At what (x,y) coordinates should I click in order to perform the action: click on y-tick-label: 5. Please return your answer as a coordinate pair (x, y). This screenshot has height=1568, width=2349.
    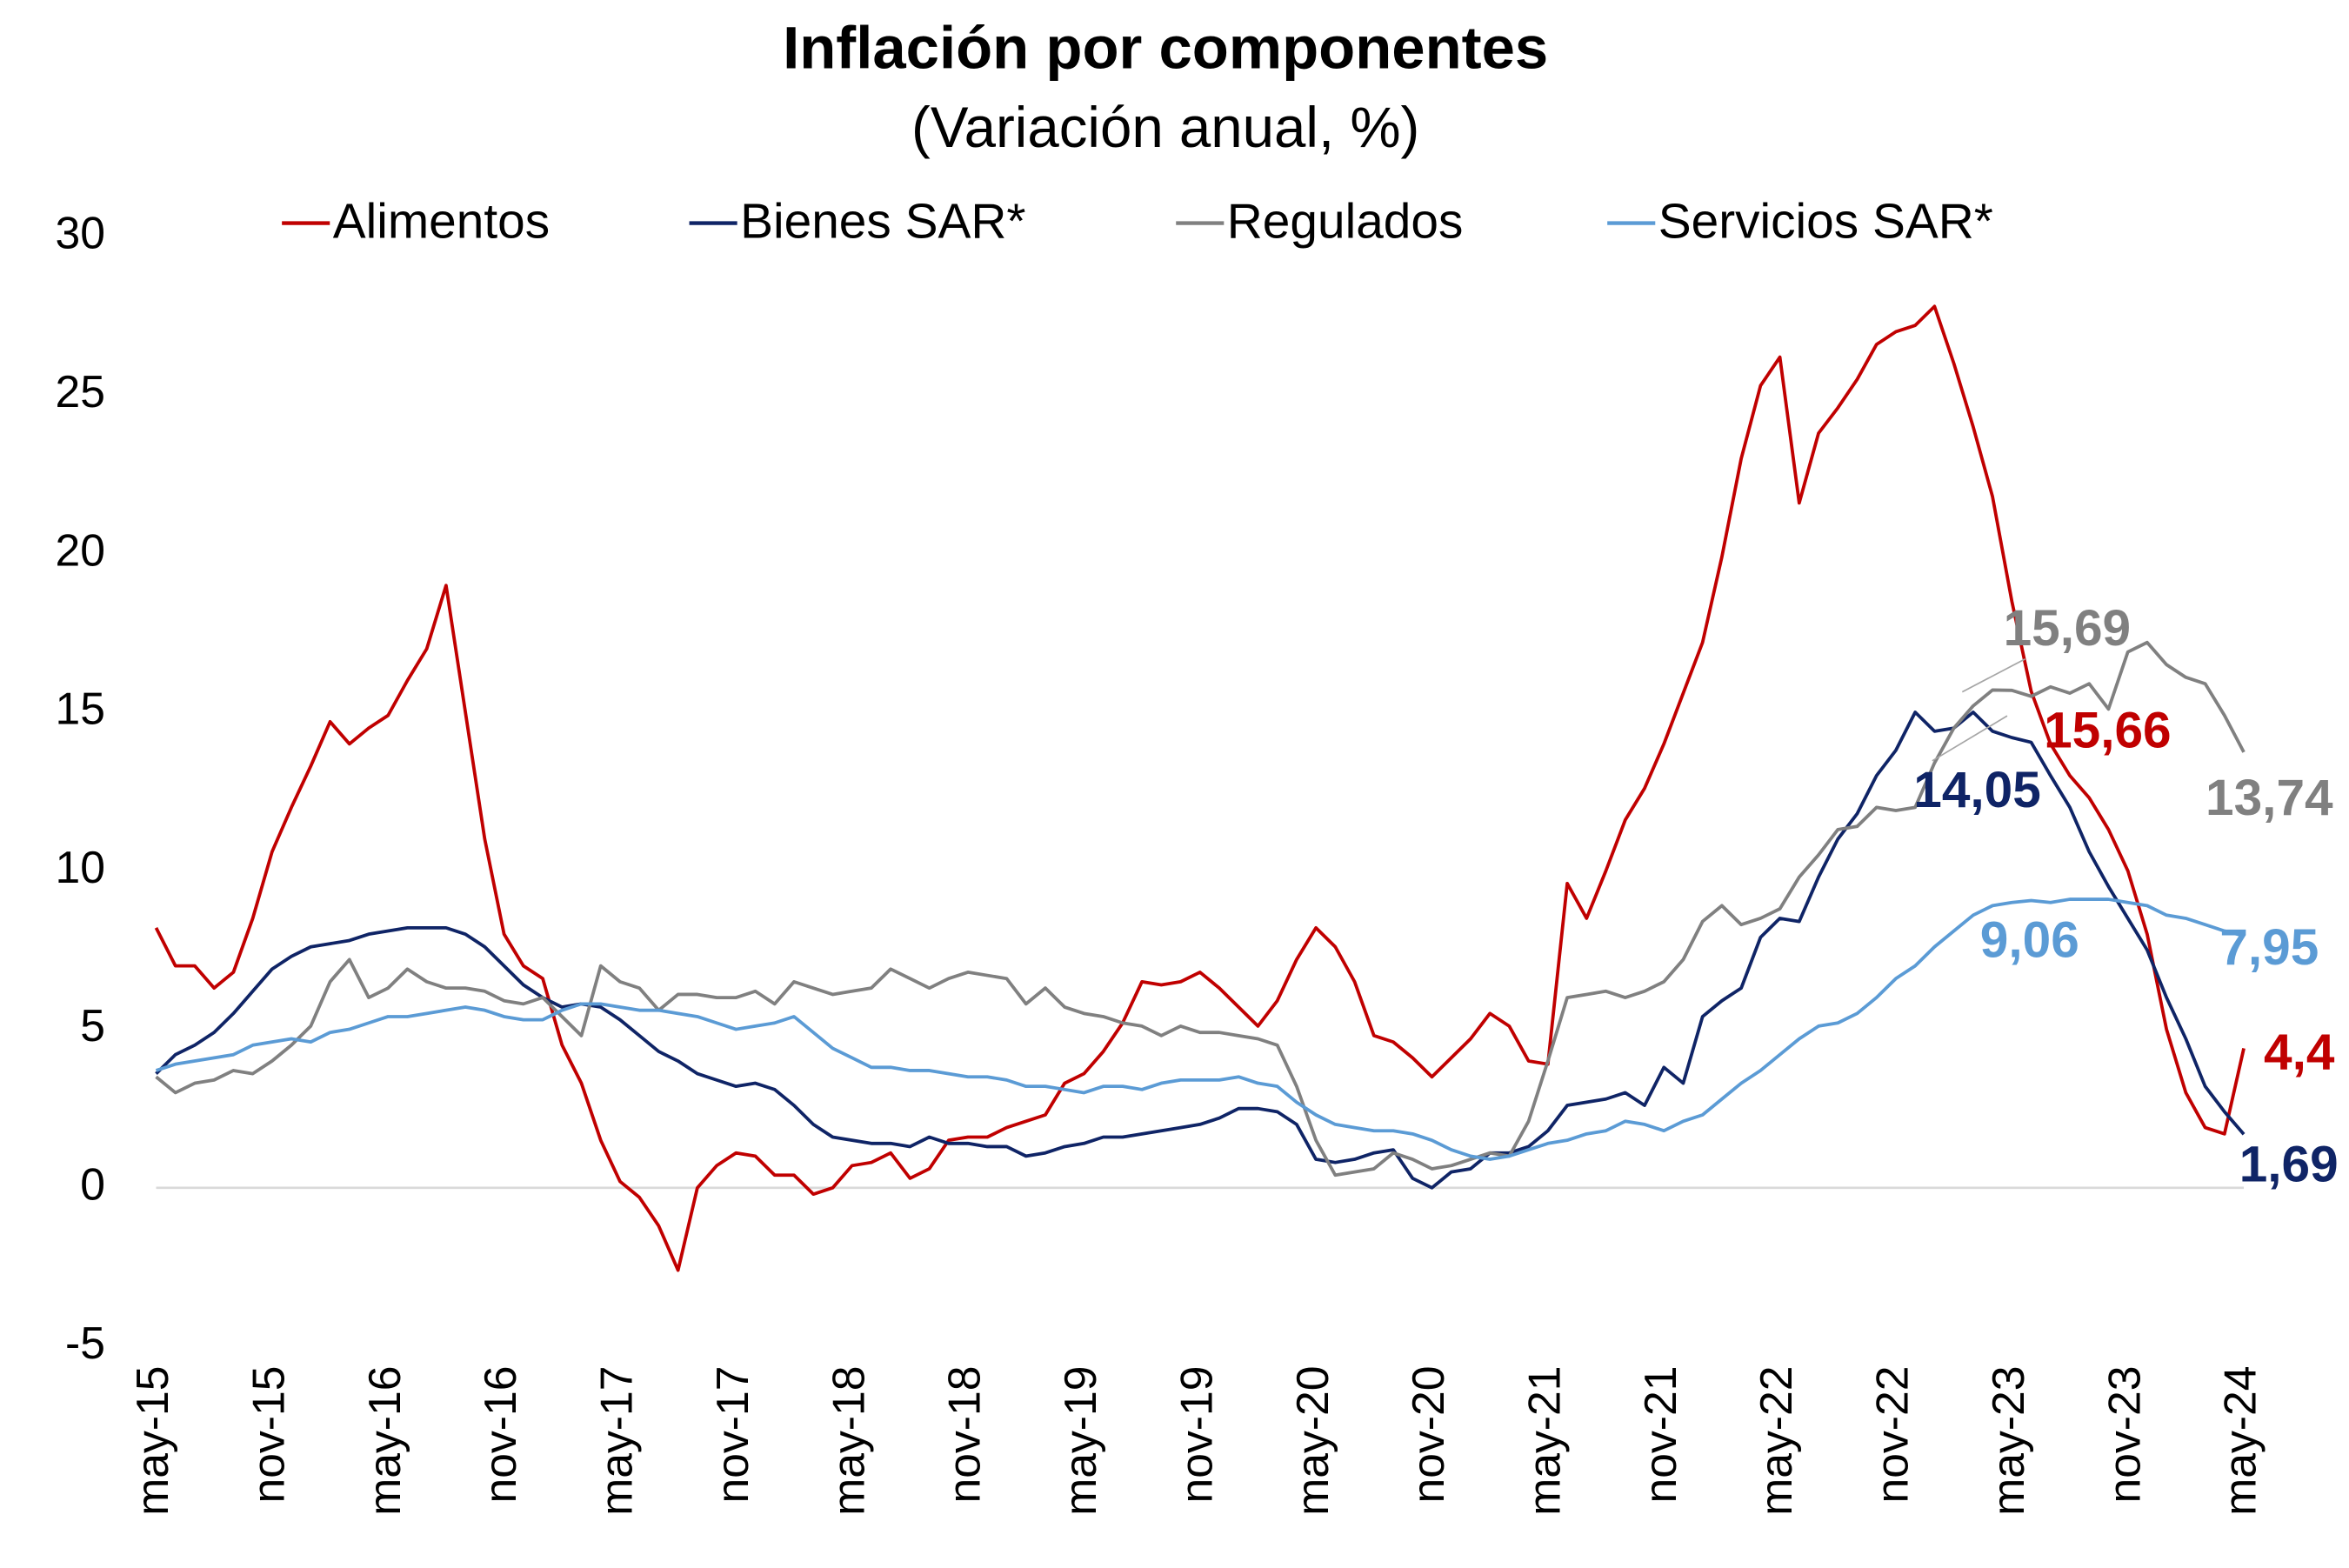
    Looking at the image, I should click on (92, 1025).